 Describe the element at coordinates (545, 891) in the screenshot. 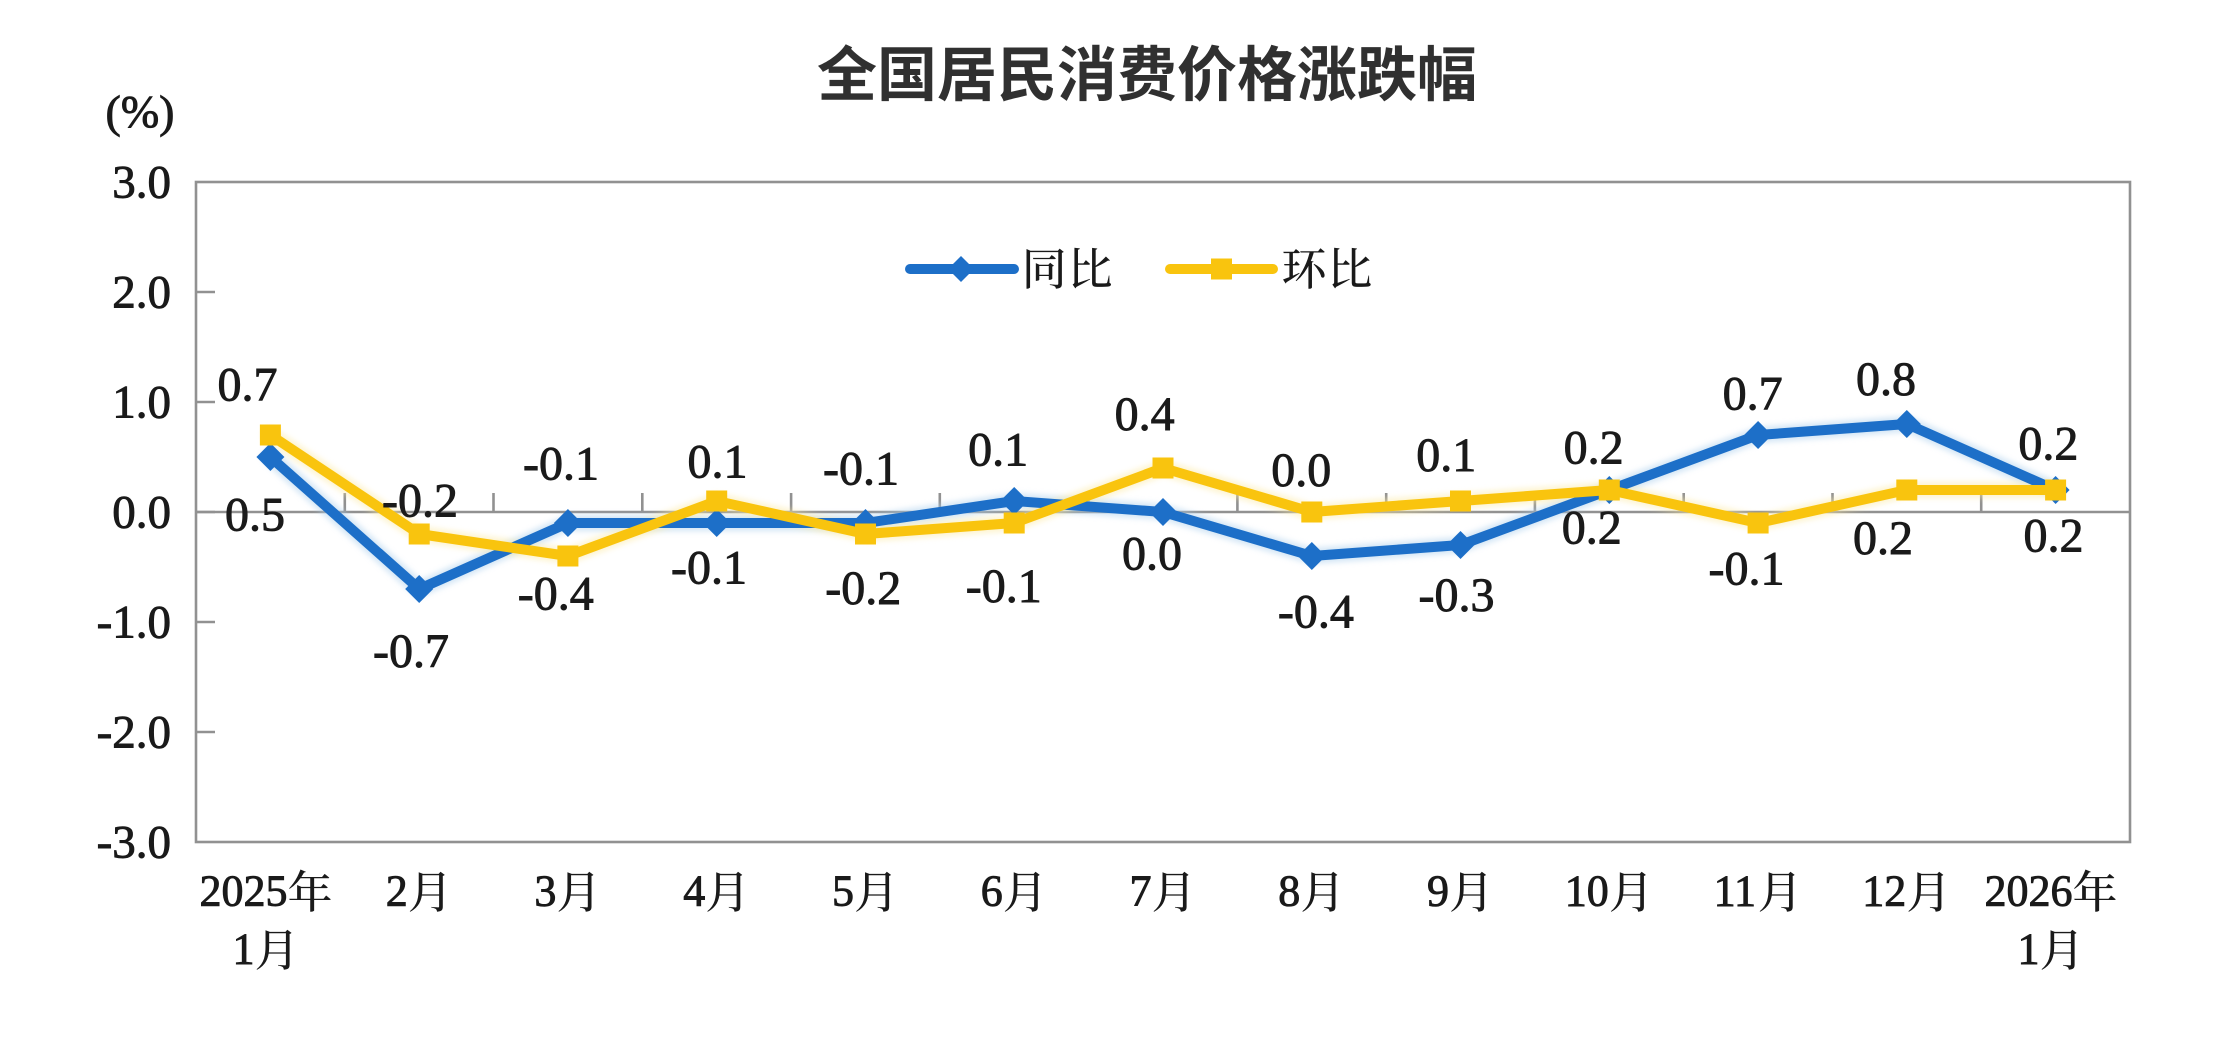

I see `svg-text: 3` at that location.